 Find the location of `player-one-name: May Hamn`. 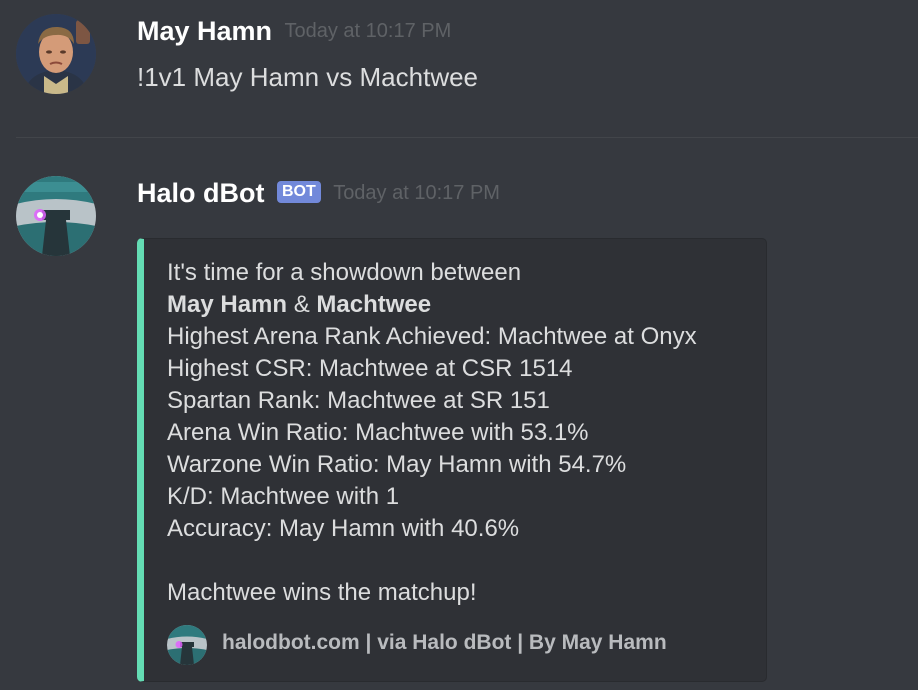

player-one-name: May Hamn is located at coordinates (227, 304).